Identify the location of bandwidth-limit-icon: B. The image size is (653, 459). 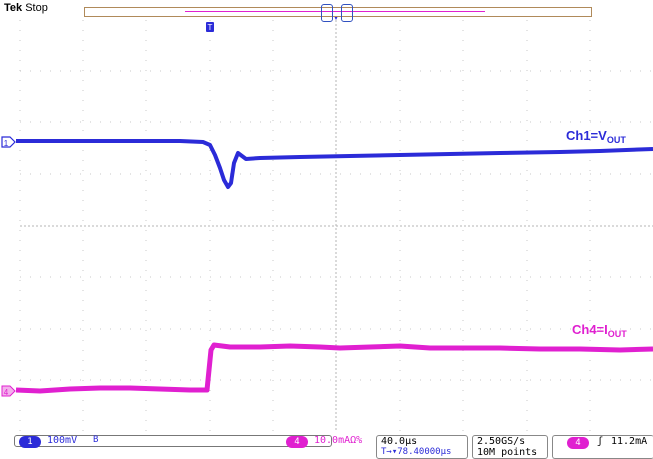
(96, 440).